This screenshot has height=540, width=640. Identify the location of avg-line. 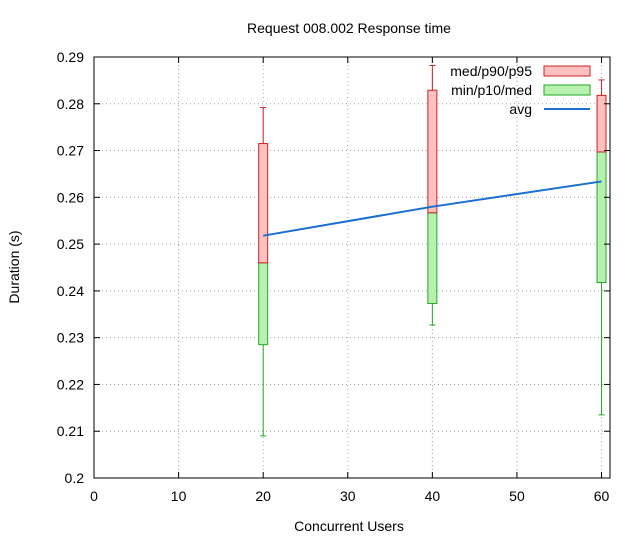
(432, 208).